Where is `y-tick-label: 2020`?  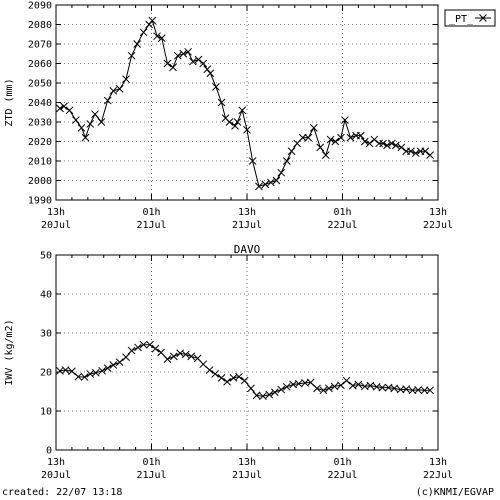
y-tick-label: 2020 is located at coordinates (40, 142).